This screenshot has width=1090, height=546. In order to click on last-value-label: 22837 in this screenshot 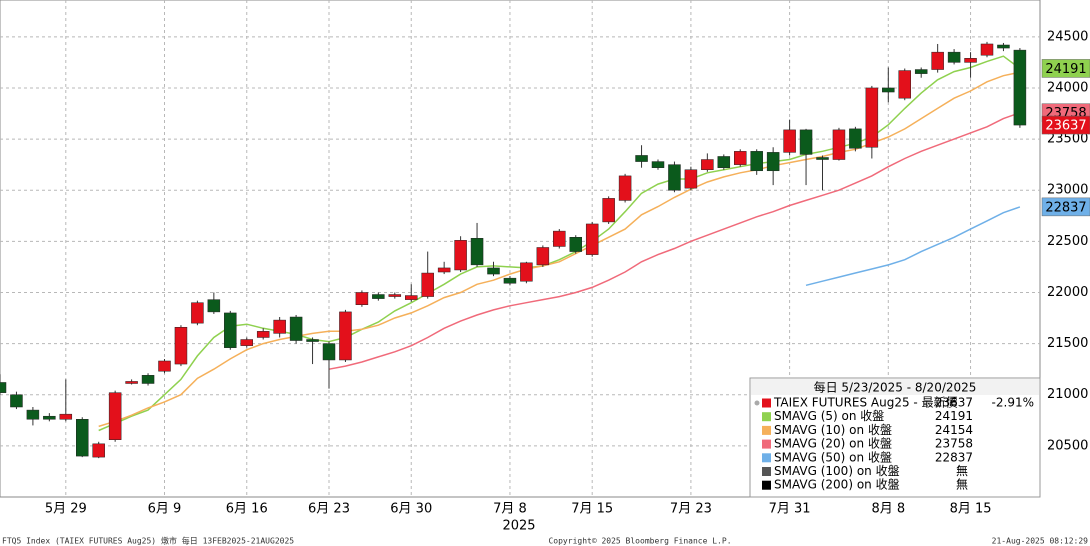, I will do `click(1065, 207)`.